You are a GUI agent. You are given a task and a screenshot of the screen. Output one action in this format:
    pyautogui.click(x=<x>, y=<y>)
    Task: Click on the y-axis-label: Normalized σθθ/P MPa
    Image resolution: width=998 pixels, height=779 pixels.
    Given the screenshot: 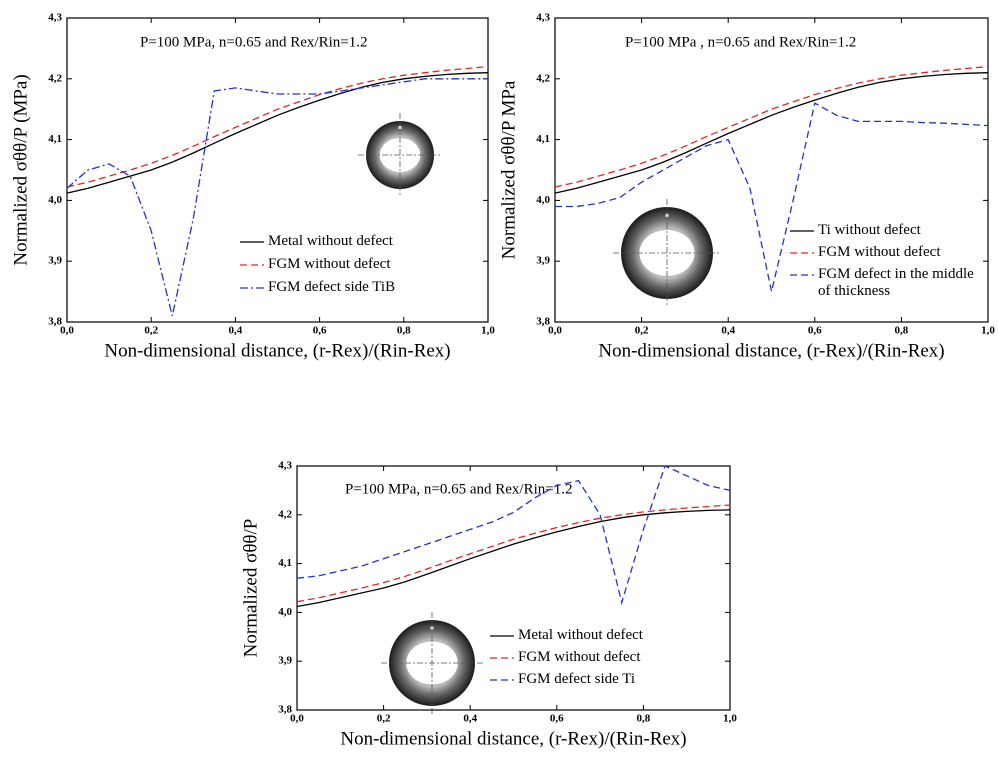 What is the action you would take?
    pyautogui.click(x=508, y=169)
    